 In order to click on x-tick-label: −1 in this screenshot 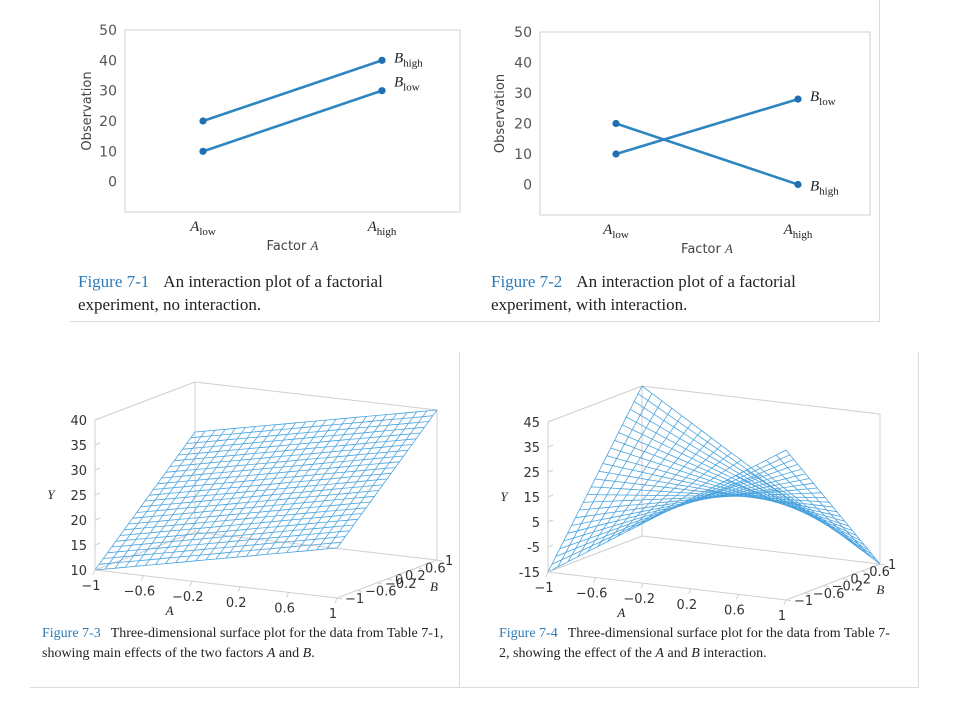, I will do `click(90, 586)`.